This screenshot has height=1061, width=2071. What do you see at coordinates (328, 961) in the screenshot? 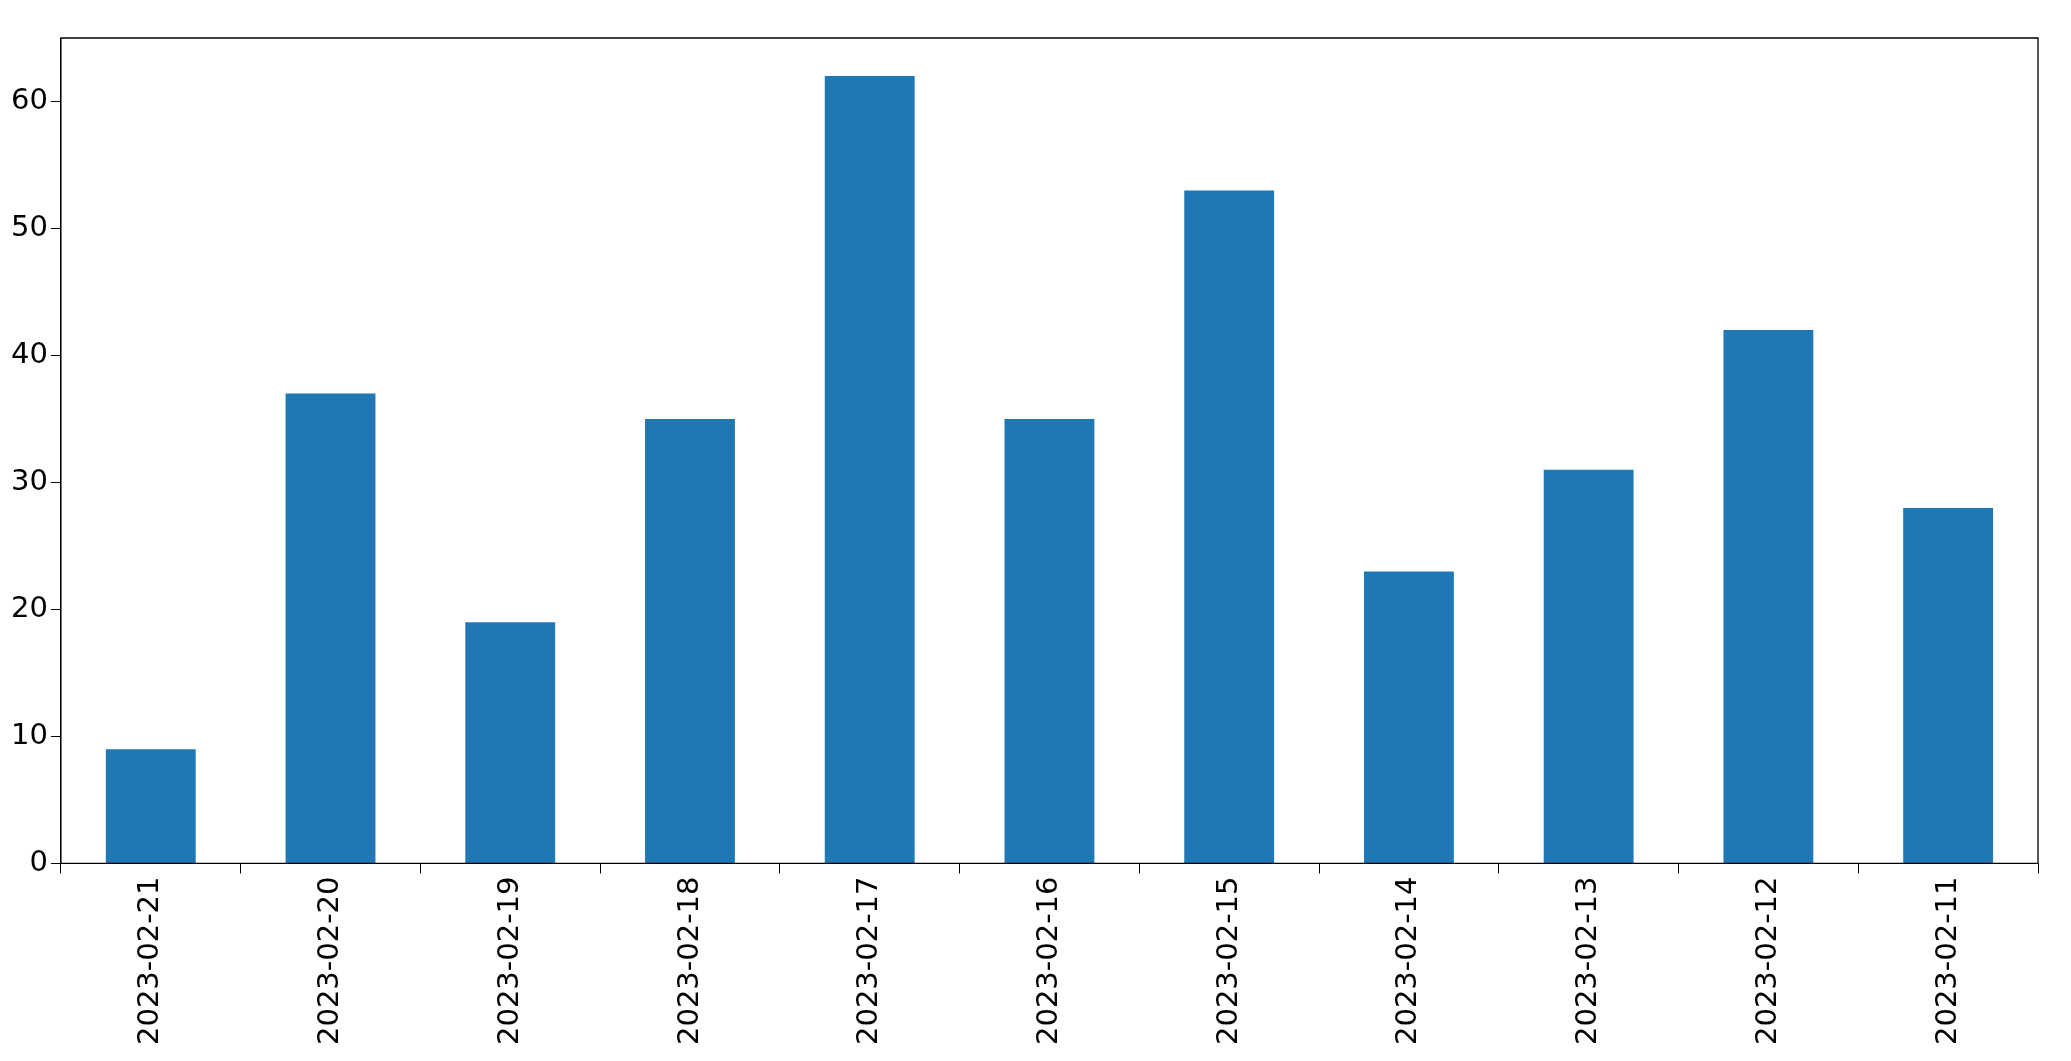
I see `x-tick-label: 2023-02-20` at bounding box center [328, 961].